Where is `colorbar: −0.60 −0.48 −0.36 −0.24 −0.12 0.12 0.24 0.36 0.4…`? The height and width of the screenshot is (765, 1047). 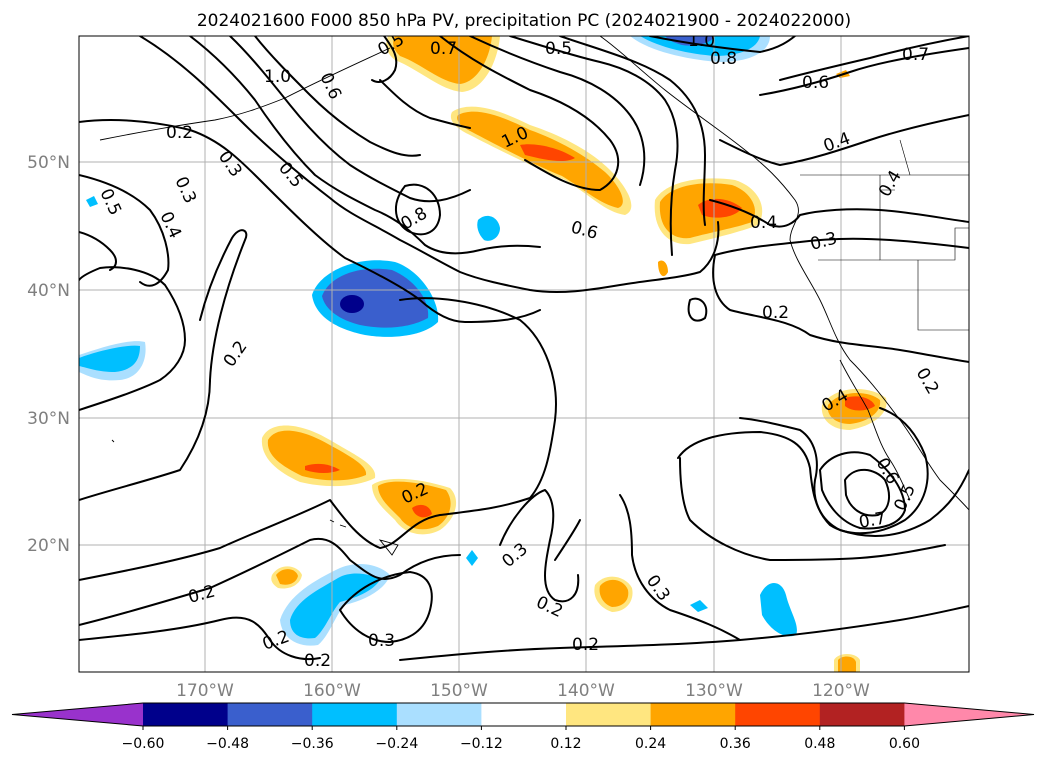
colorbar: −0.60 −0.48 −0.36 −0.24 −0.12 0.12 0.24 0.36 0.4… is located at coordinates (523, 727).